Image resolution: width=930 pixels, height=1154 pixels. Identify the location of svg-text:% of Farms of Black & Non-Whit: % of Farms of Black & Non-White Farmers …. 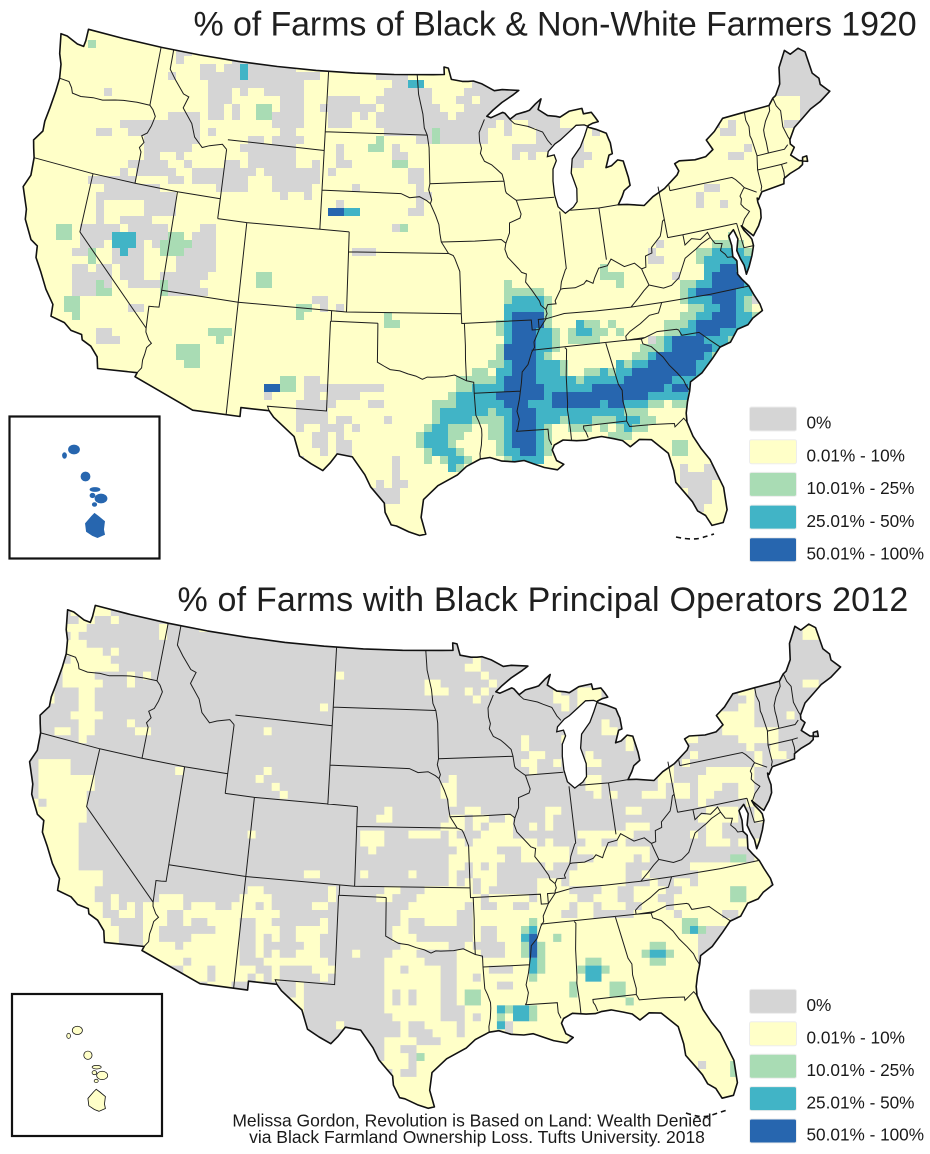
(554, 25).